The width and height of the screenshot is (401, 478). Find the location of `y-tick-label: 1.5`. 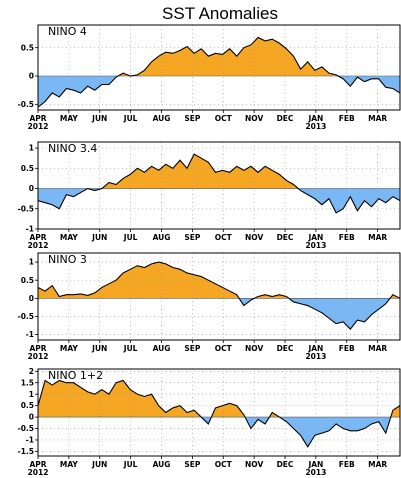

y-tick-label: 1.5 is located at coordinates (27, 382).